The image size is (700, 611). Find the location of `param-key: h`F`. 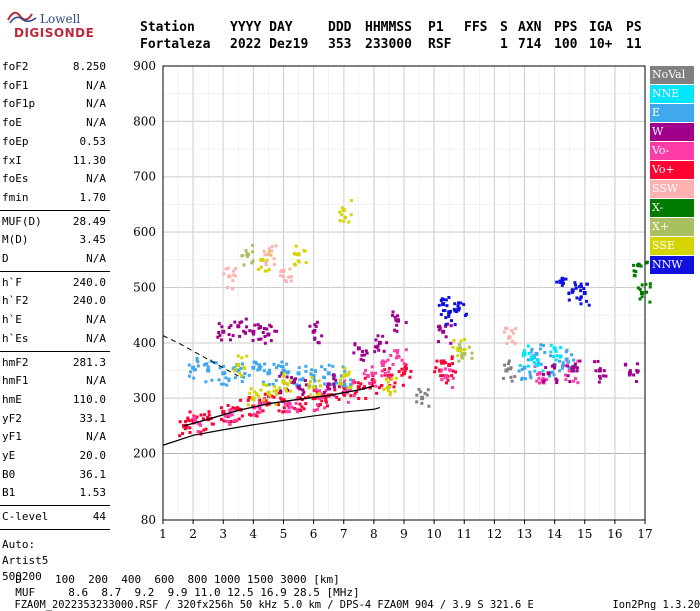

param-key: h`F is located at coordinates (12, 282).